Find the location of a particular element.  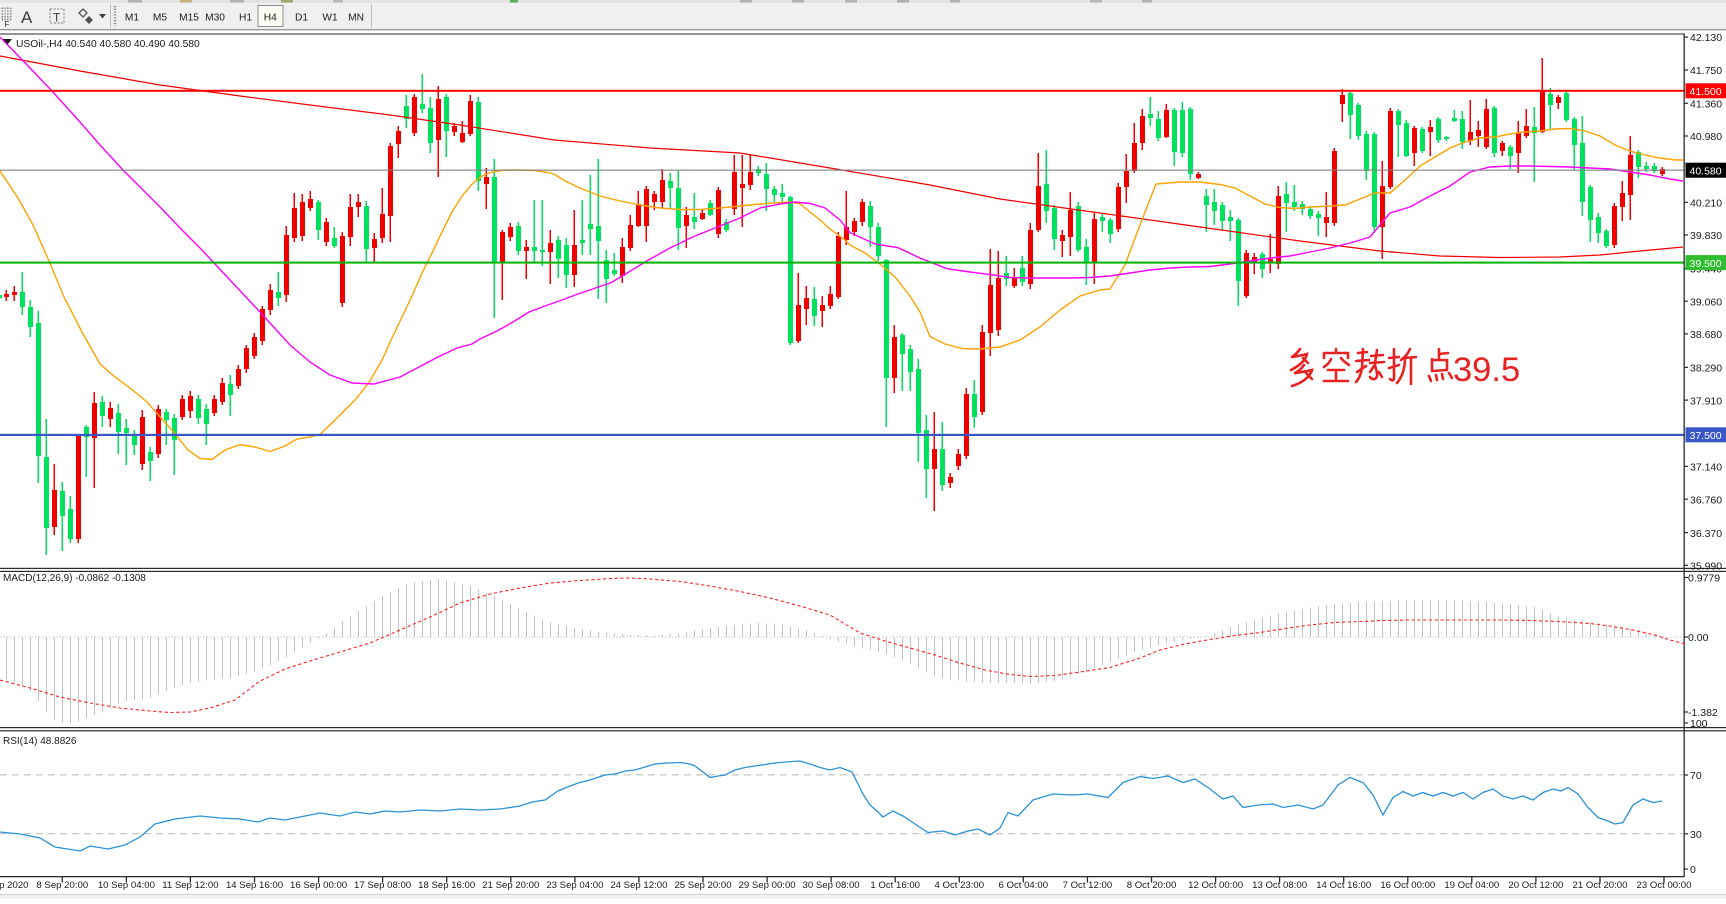

svg-text: 20 Oct 12:00 is located at coordinates (1535, 885).